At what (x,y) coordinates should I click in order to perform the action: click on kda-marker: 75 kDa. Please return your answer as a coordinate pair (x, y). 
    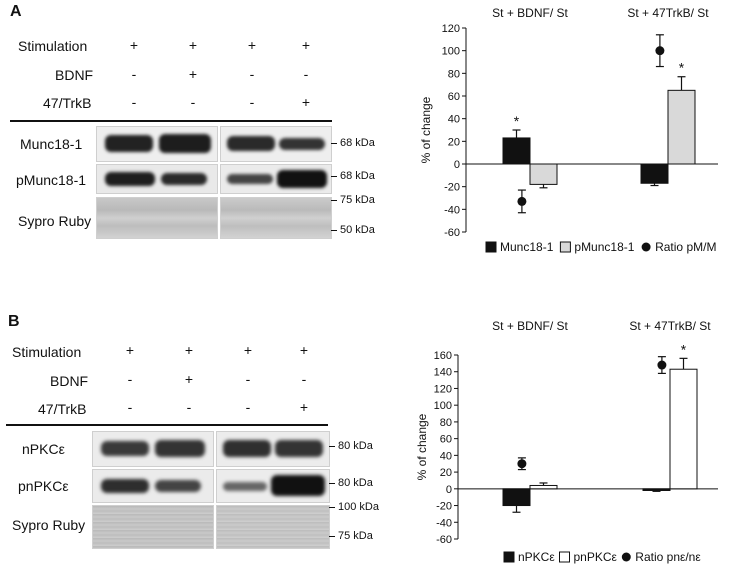
    Looking at the image, I should click on (355, 536).